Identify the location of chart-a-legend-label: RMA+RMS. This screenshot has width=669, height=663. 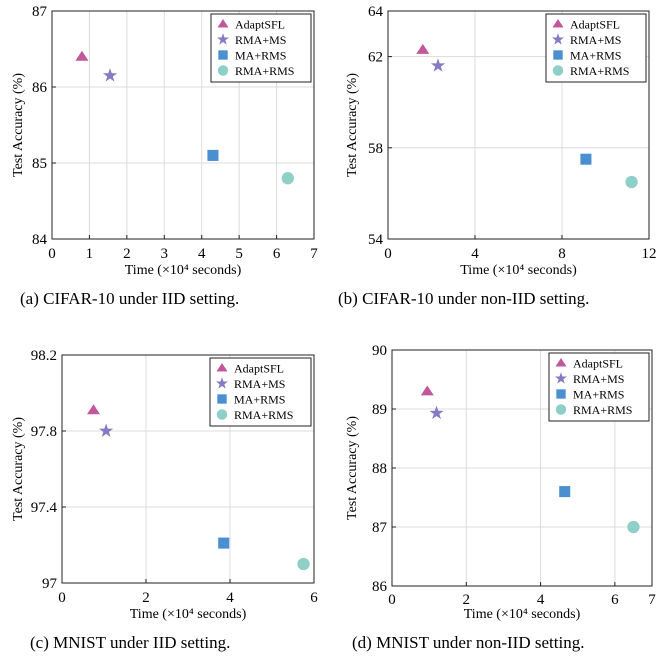
(264, 71).